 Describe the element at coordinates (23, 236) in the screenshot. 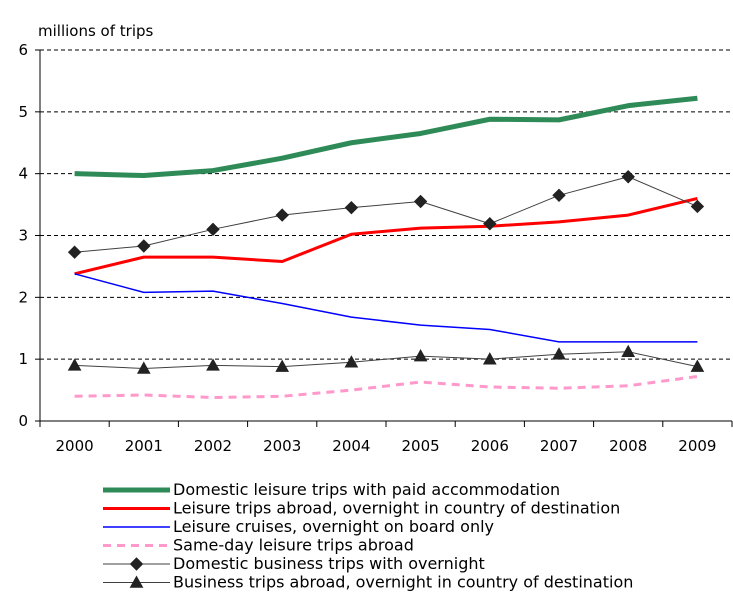

I see `y-tick-label: 3` at that location.